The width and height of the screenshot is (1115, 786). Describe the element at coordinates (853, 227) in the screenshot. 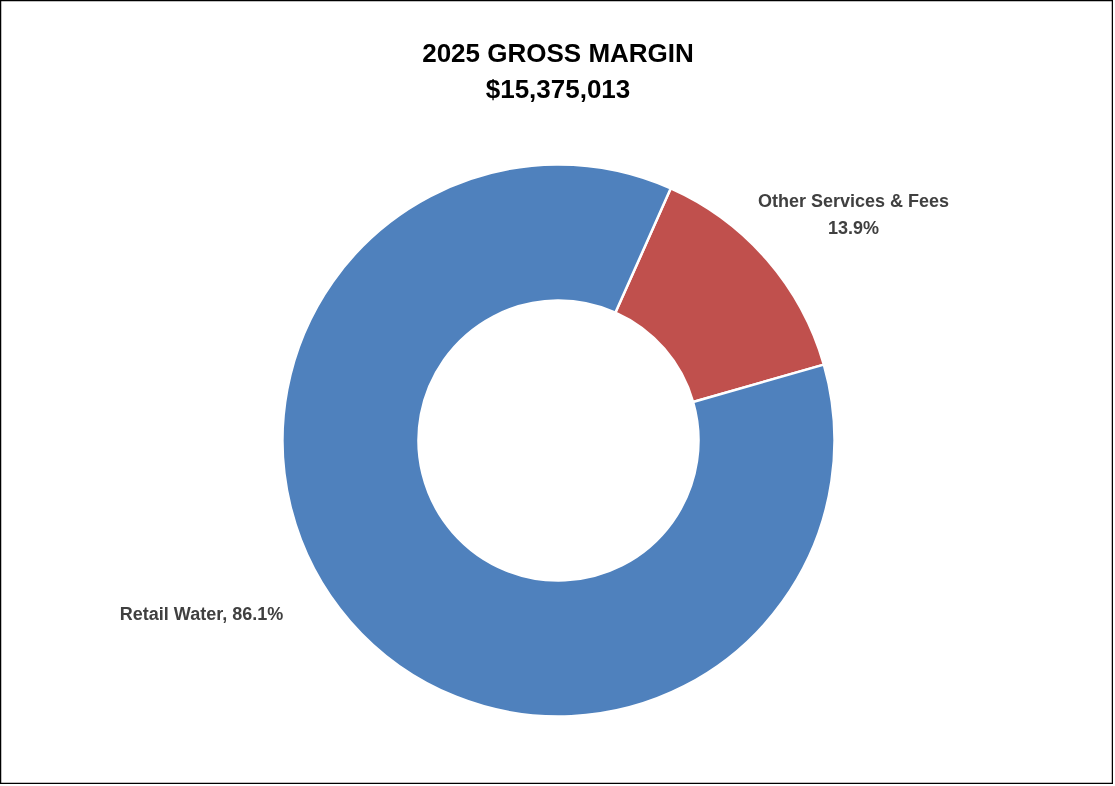

I see `data-label: 13.9%` at that location.